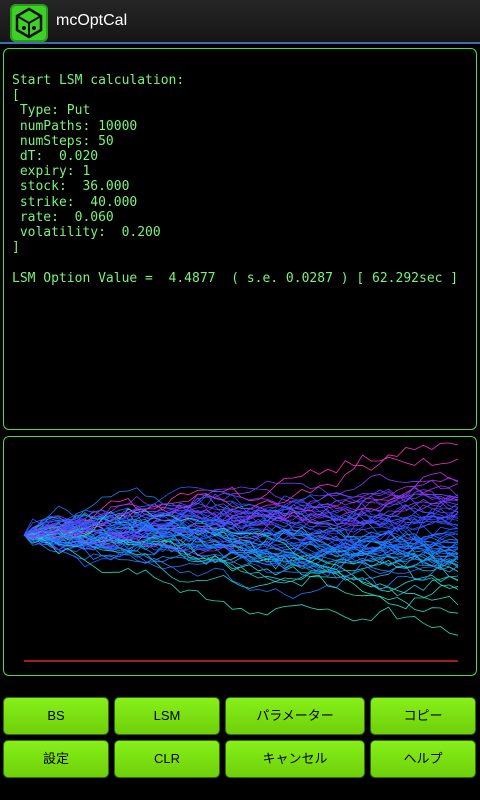  I want to click on title-bar: mcOptCal, so click(240, 22).